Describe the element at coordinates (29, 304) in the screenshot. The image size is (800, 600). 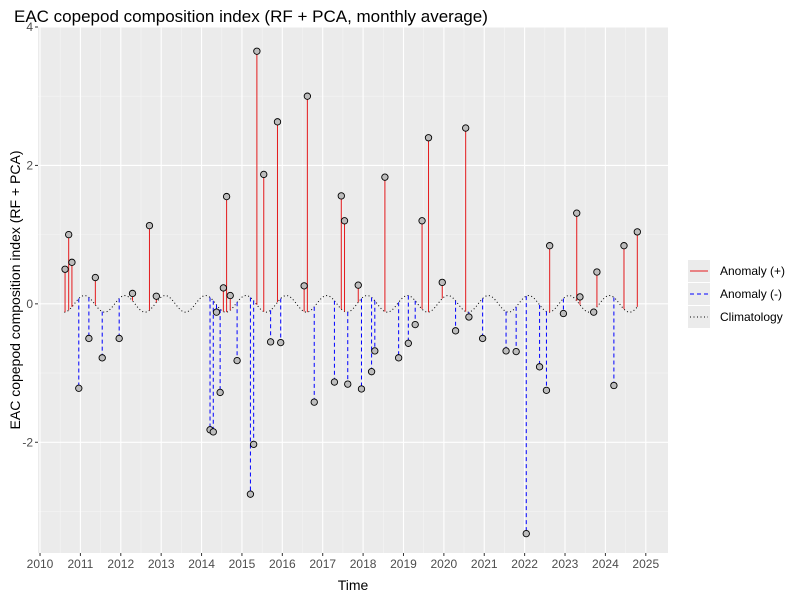
I see `y-tick-label: 0` at that location.